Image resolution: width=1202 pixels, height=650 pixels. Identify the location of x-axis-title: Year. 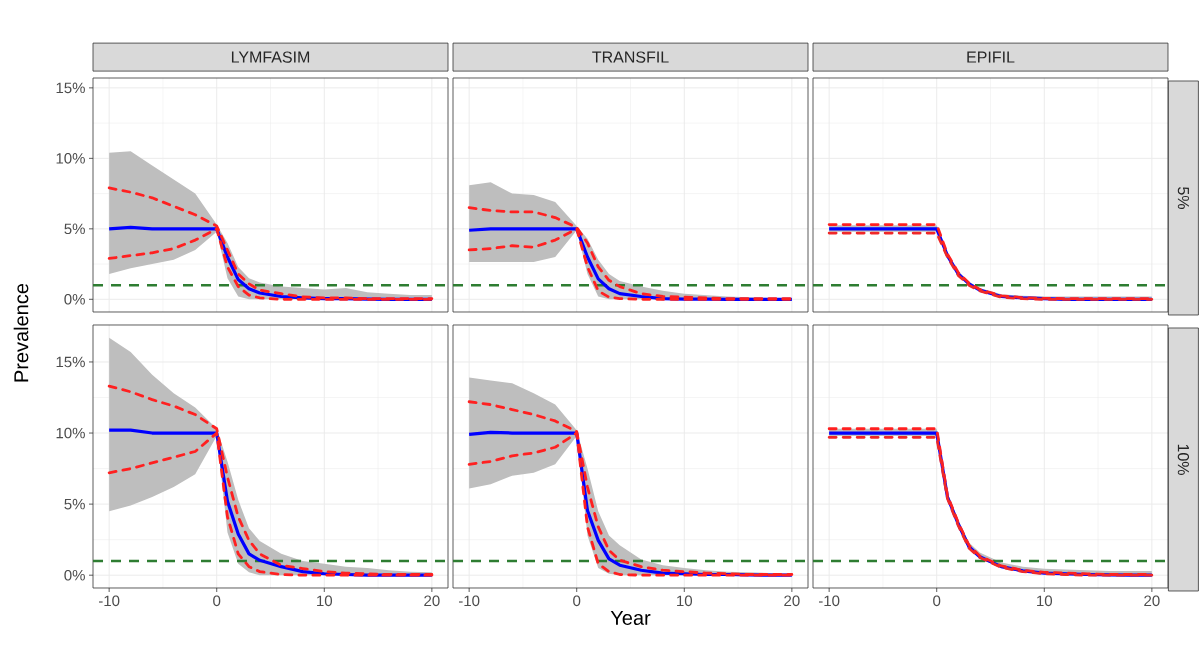
(630, 618).